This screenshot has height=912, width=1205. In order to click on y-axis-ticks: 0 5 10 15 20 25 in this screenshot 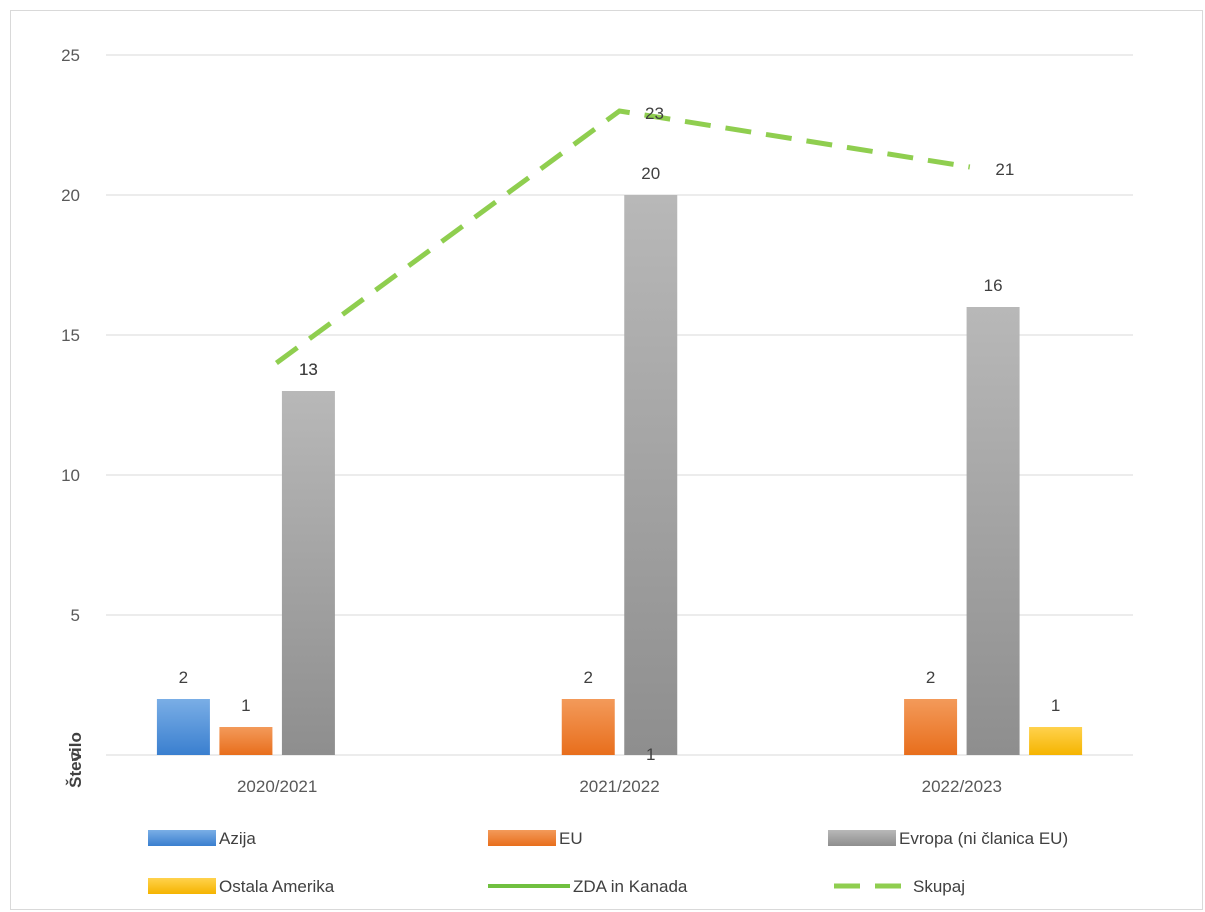, I will do `click(70, 405)`.